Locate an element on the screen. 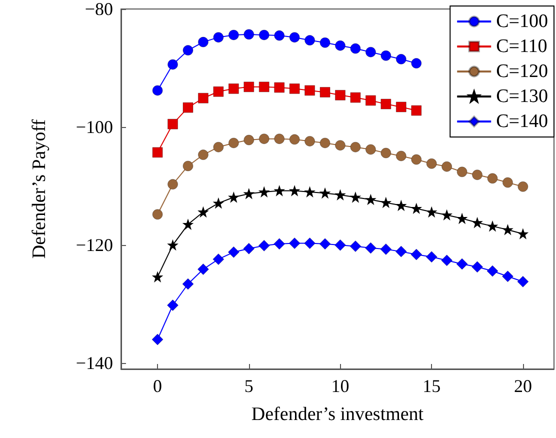 This screenshot has width=556, height=438. x-axis-title: Defender’s investment is located at coordinates (337, 414).